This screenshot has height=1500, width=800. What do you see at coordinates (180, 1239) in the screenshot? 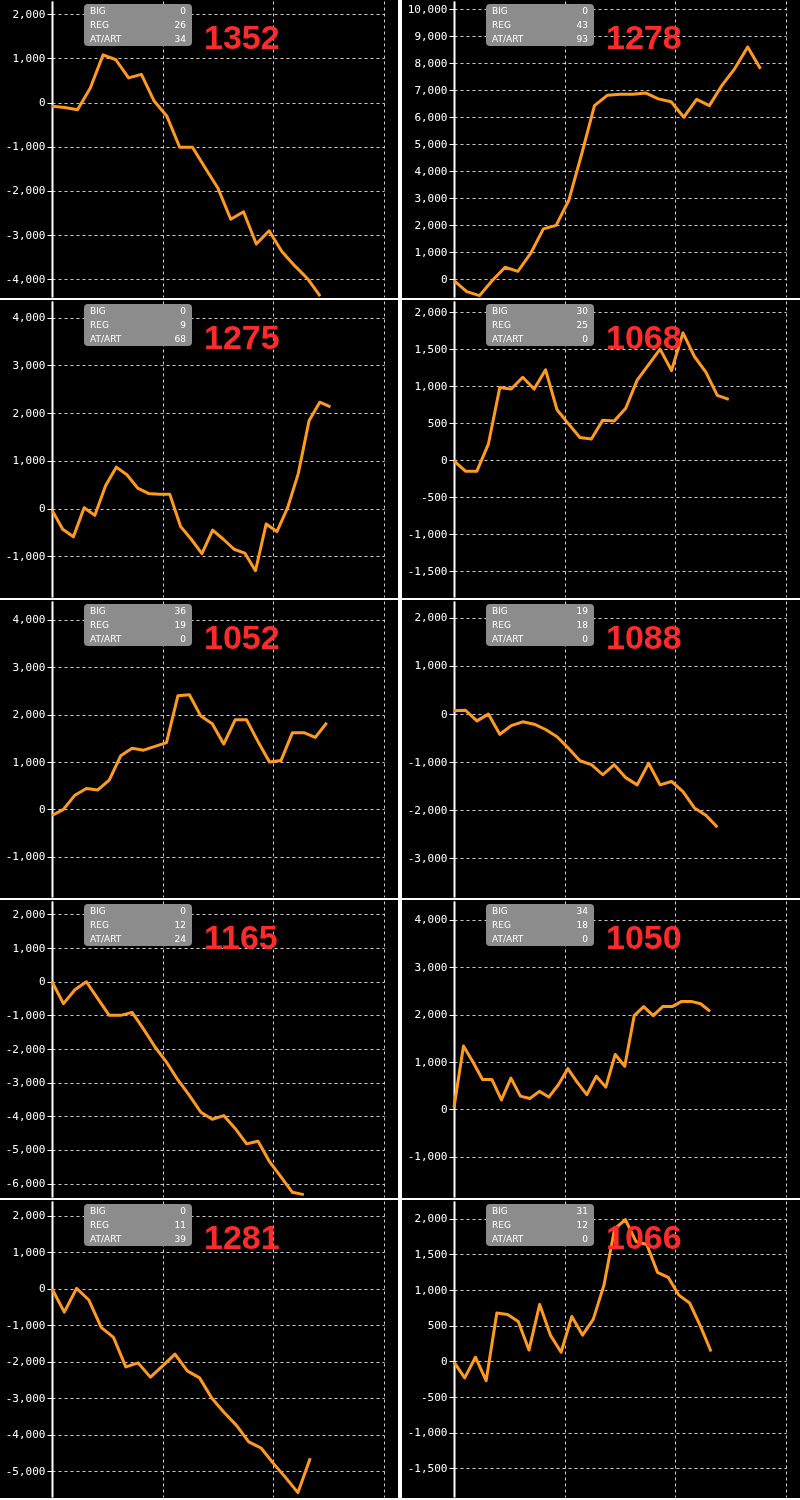
I see `annotation: 39` at bounding box center [180, 1239].